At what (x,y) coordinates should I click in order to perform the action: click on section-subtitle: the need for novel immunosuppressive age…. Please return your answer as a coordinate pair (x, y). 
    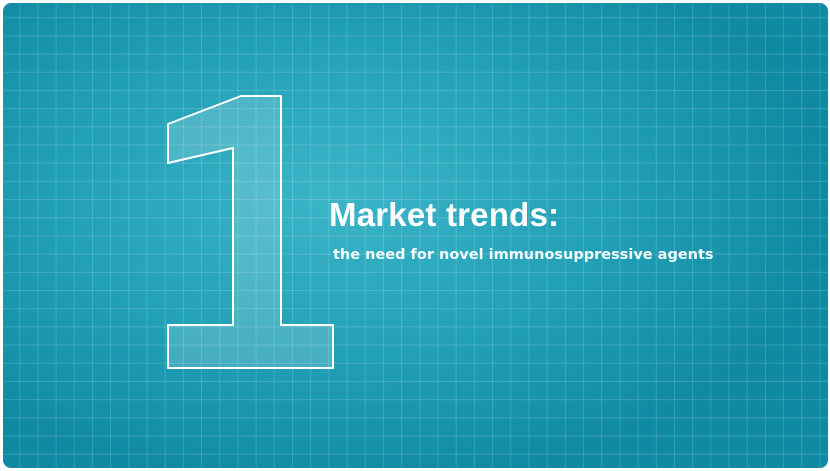
    Looking at the image, I should click on (523, 255).